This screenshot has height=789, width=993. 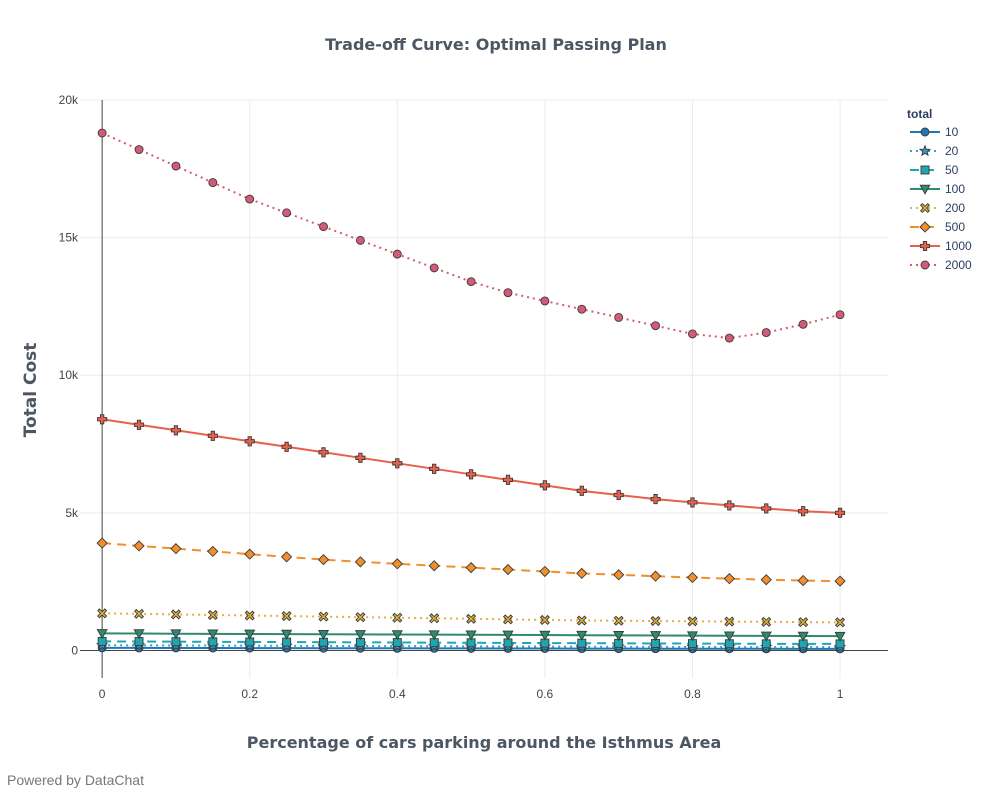 I want to click on y-tick-label: 0, so click(x=74, y=650).